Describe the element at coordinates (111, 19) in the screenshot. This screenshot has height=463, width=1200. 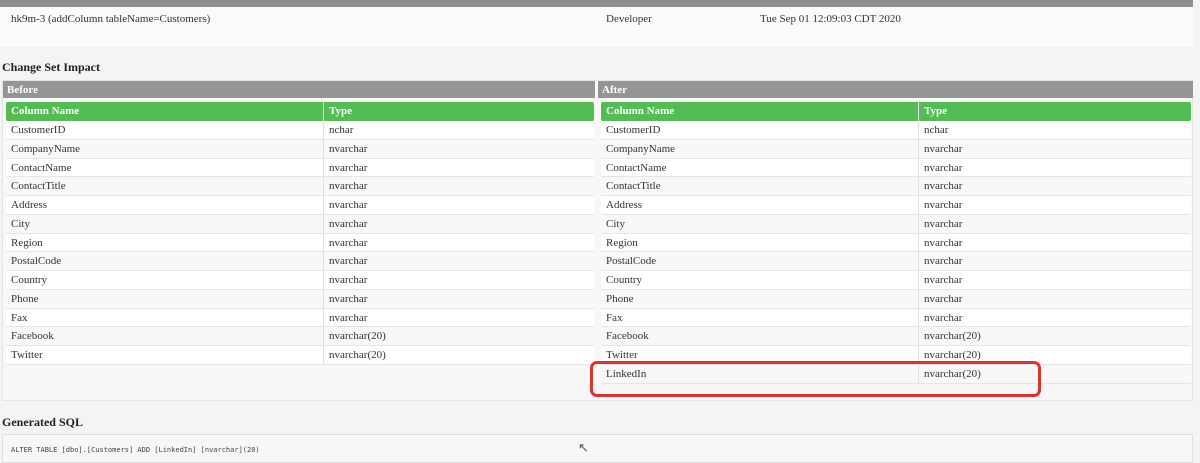
I see `changeset-id: hk9m-3 (addColumn tableName=Customers)` at that location.